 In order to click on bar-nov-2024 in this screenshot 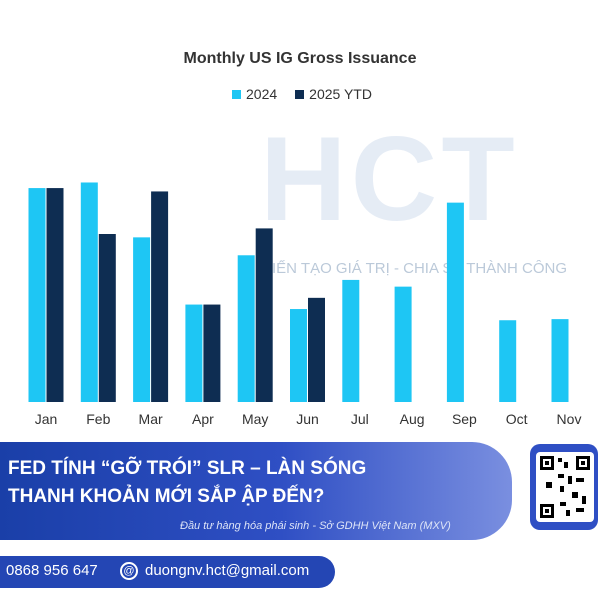, I will do `click(560, 360)`.